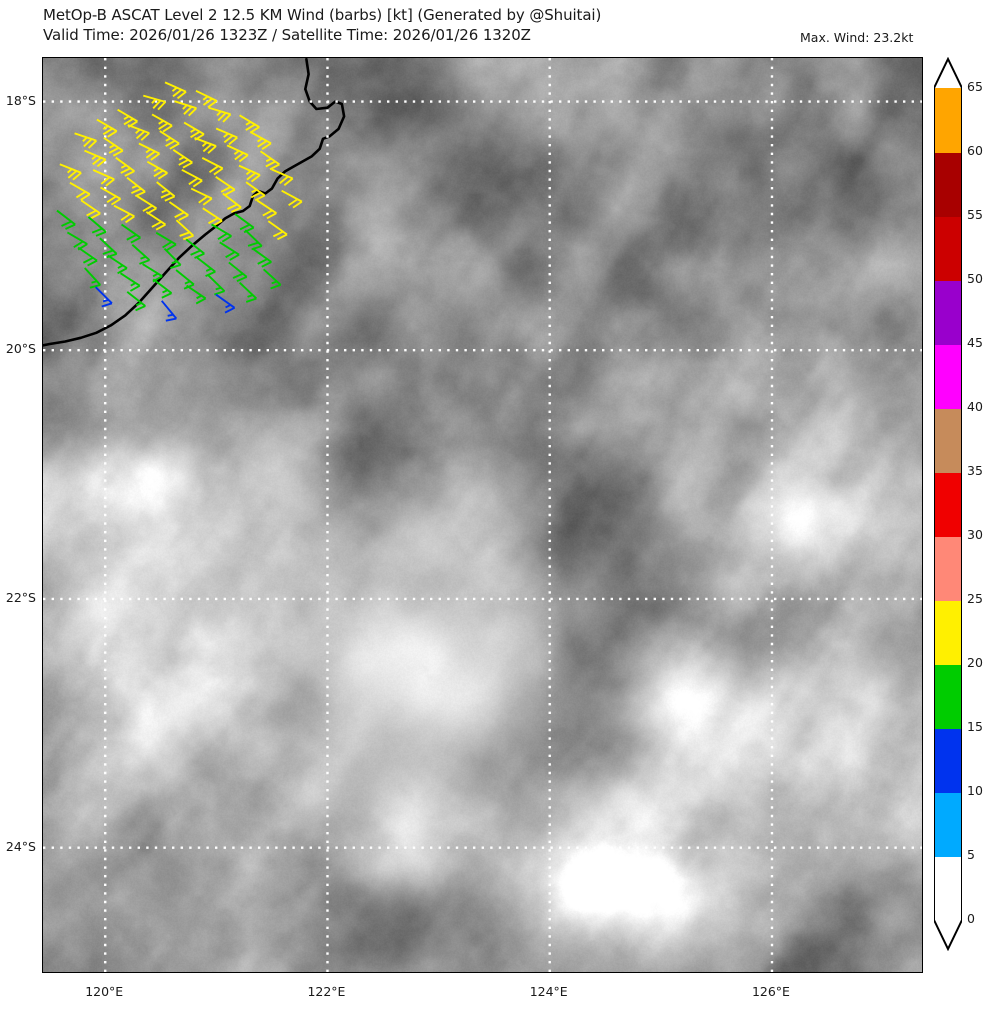 The image size is (996, 1014). What do you see at coordinates (857, 37) in the screenshot?
I see `max-wind-readout: Max. Wind: 23.2kt` at bounding box center [857, 37].